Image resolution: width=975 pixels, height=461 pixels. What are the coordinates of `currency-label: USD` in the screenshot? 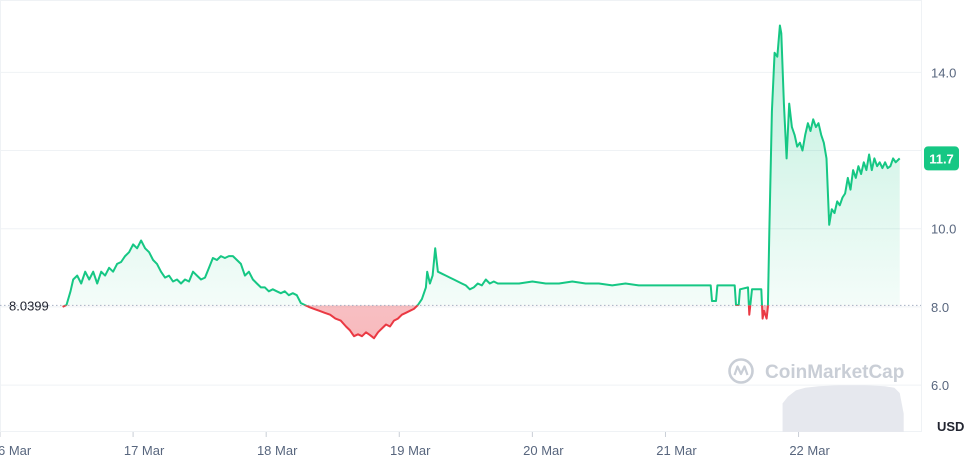 It's located at (950, 426).